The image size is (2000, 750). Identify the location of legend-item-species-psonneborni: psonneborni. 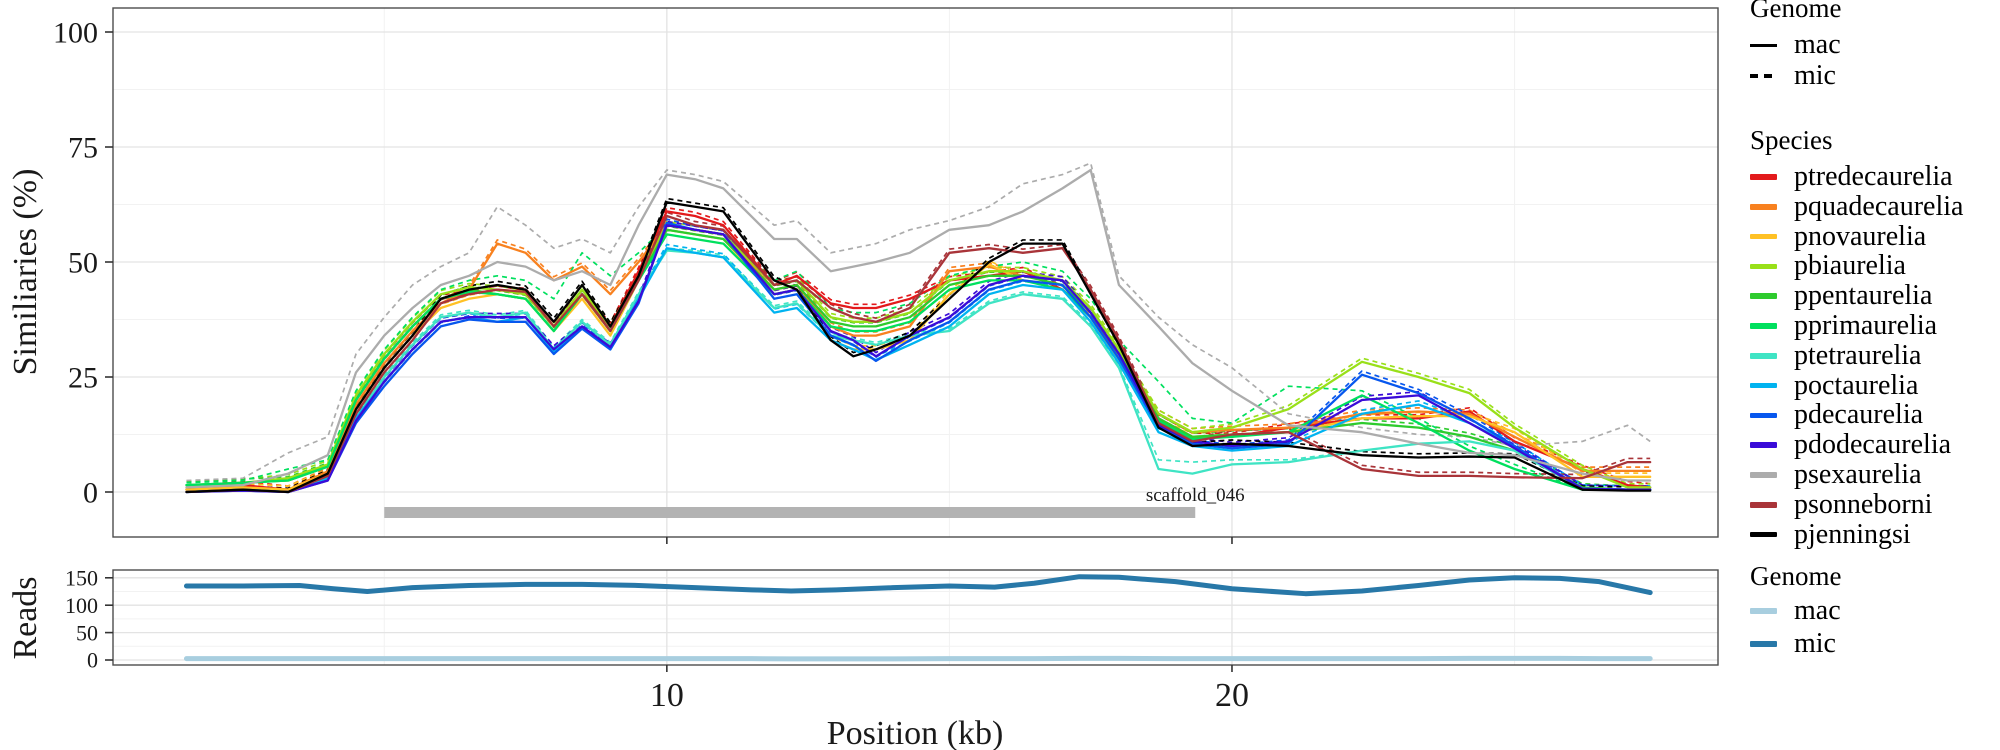
(1841, 504).